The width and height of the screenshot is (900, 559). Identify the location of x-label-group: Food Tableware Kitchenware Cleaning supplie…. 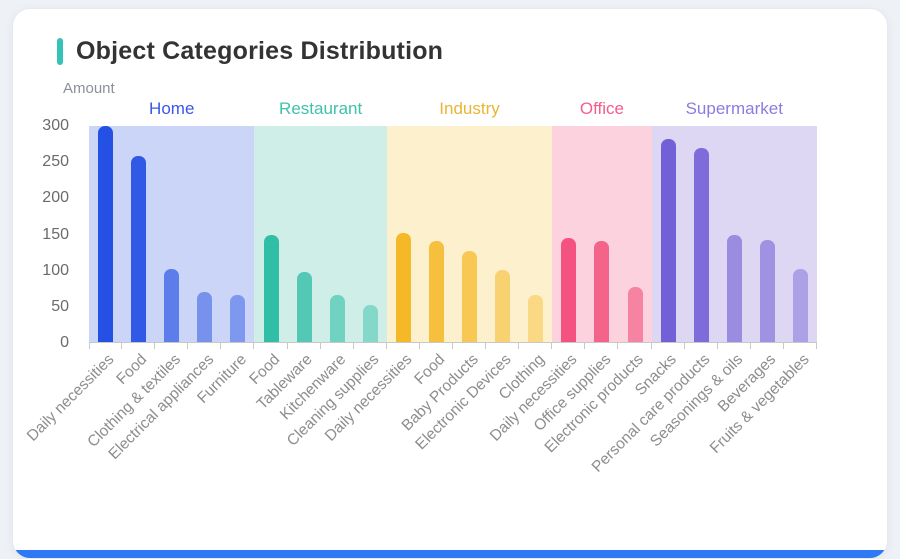
(316, 423).